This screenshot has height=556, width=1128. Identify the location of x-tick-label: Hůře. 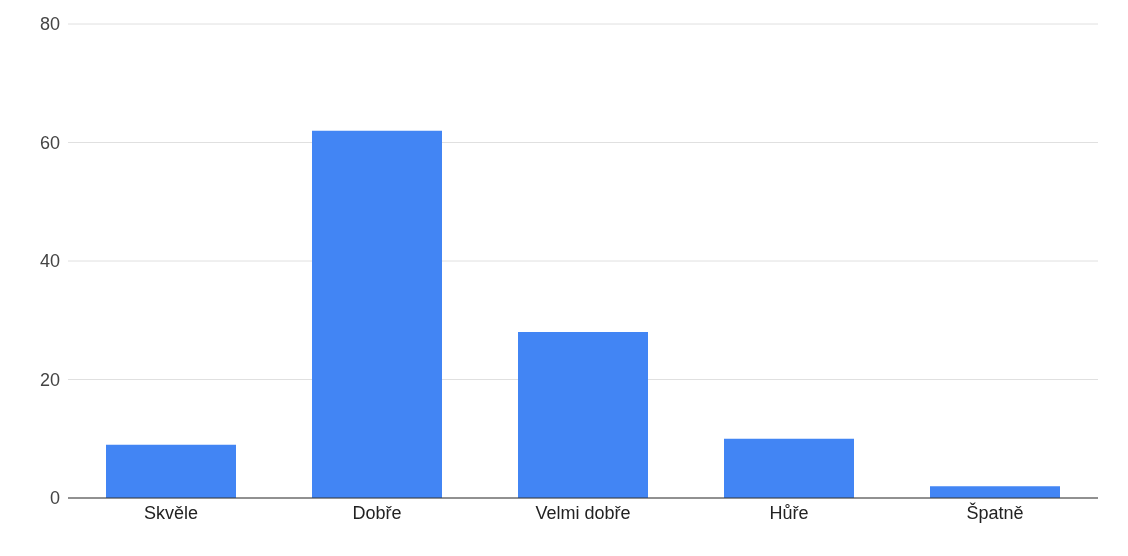
(789, 512).